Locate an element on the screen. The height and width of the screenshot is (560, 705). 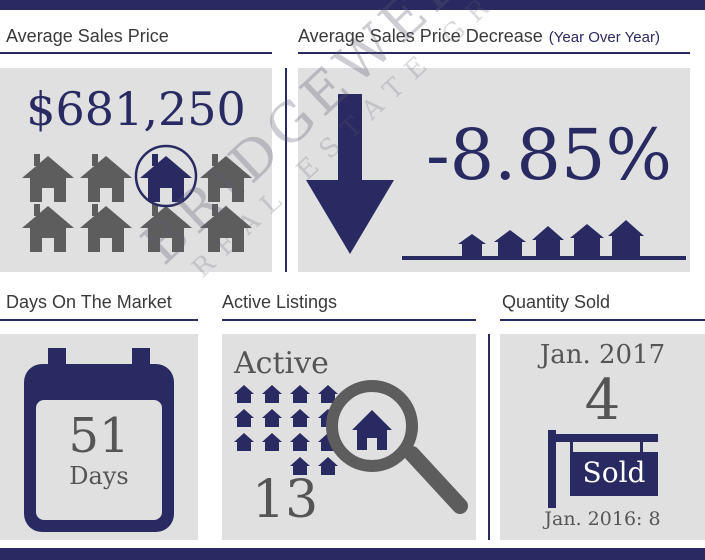
days-value: 51 is located at coordinates (99, 436).